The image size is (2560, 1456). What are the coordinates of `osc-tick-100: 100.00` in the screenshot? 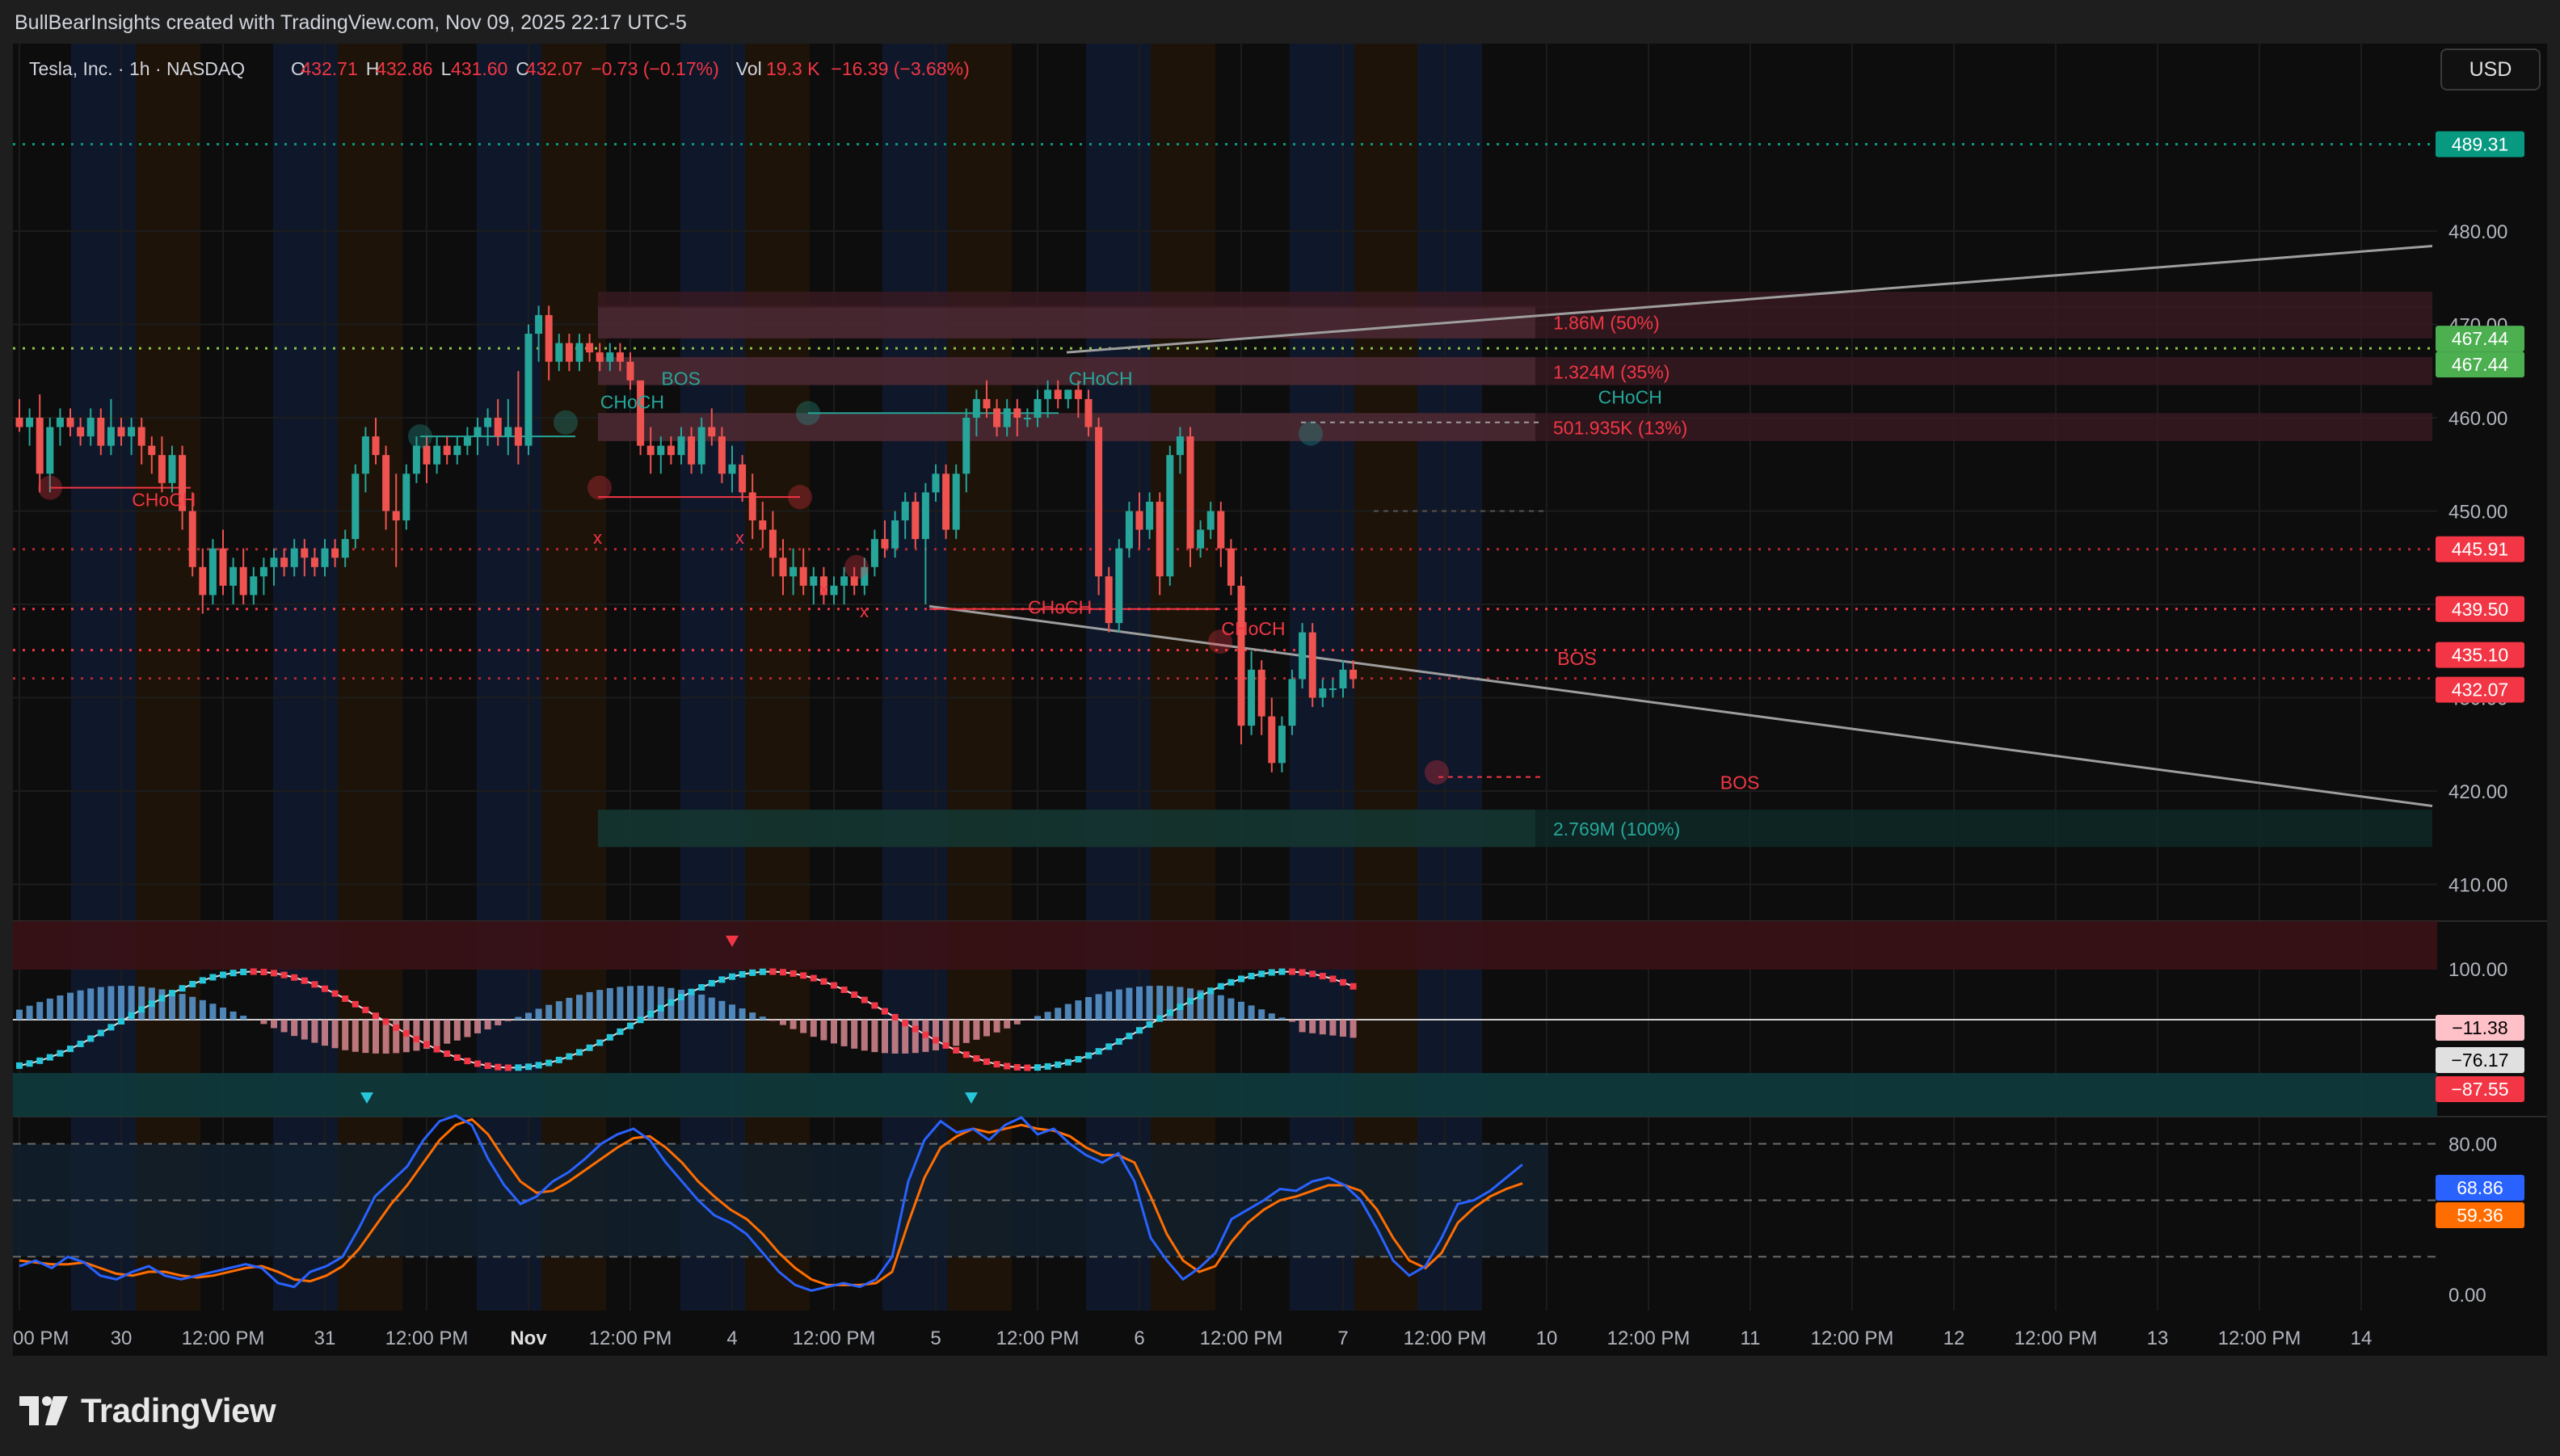 It's located at (2477, 970).